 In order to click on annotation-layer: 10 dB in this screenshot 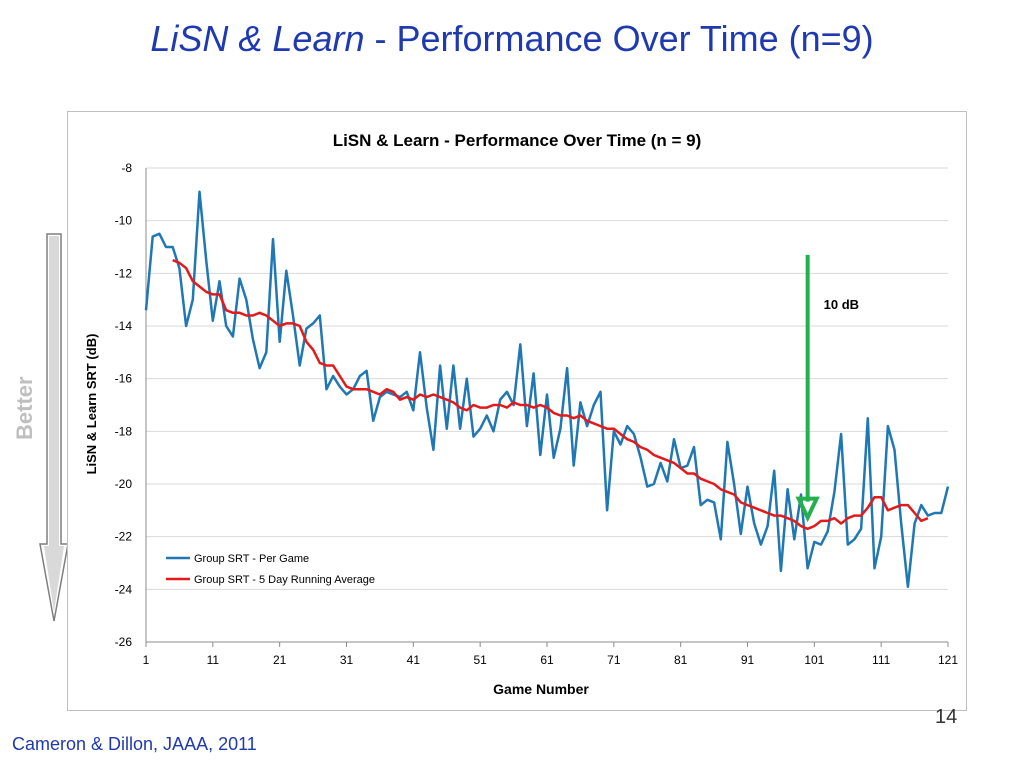, I will do `click(827, 388)`.